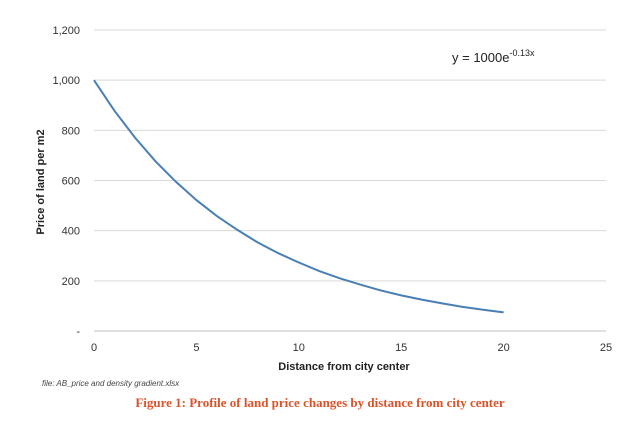 This screenshot has height=424, width=640. I want to click on x-tick-label: 15, so click(401, 348).